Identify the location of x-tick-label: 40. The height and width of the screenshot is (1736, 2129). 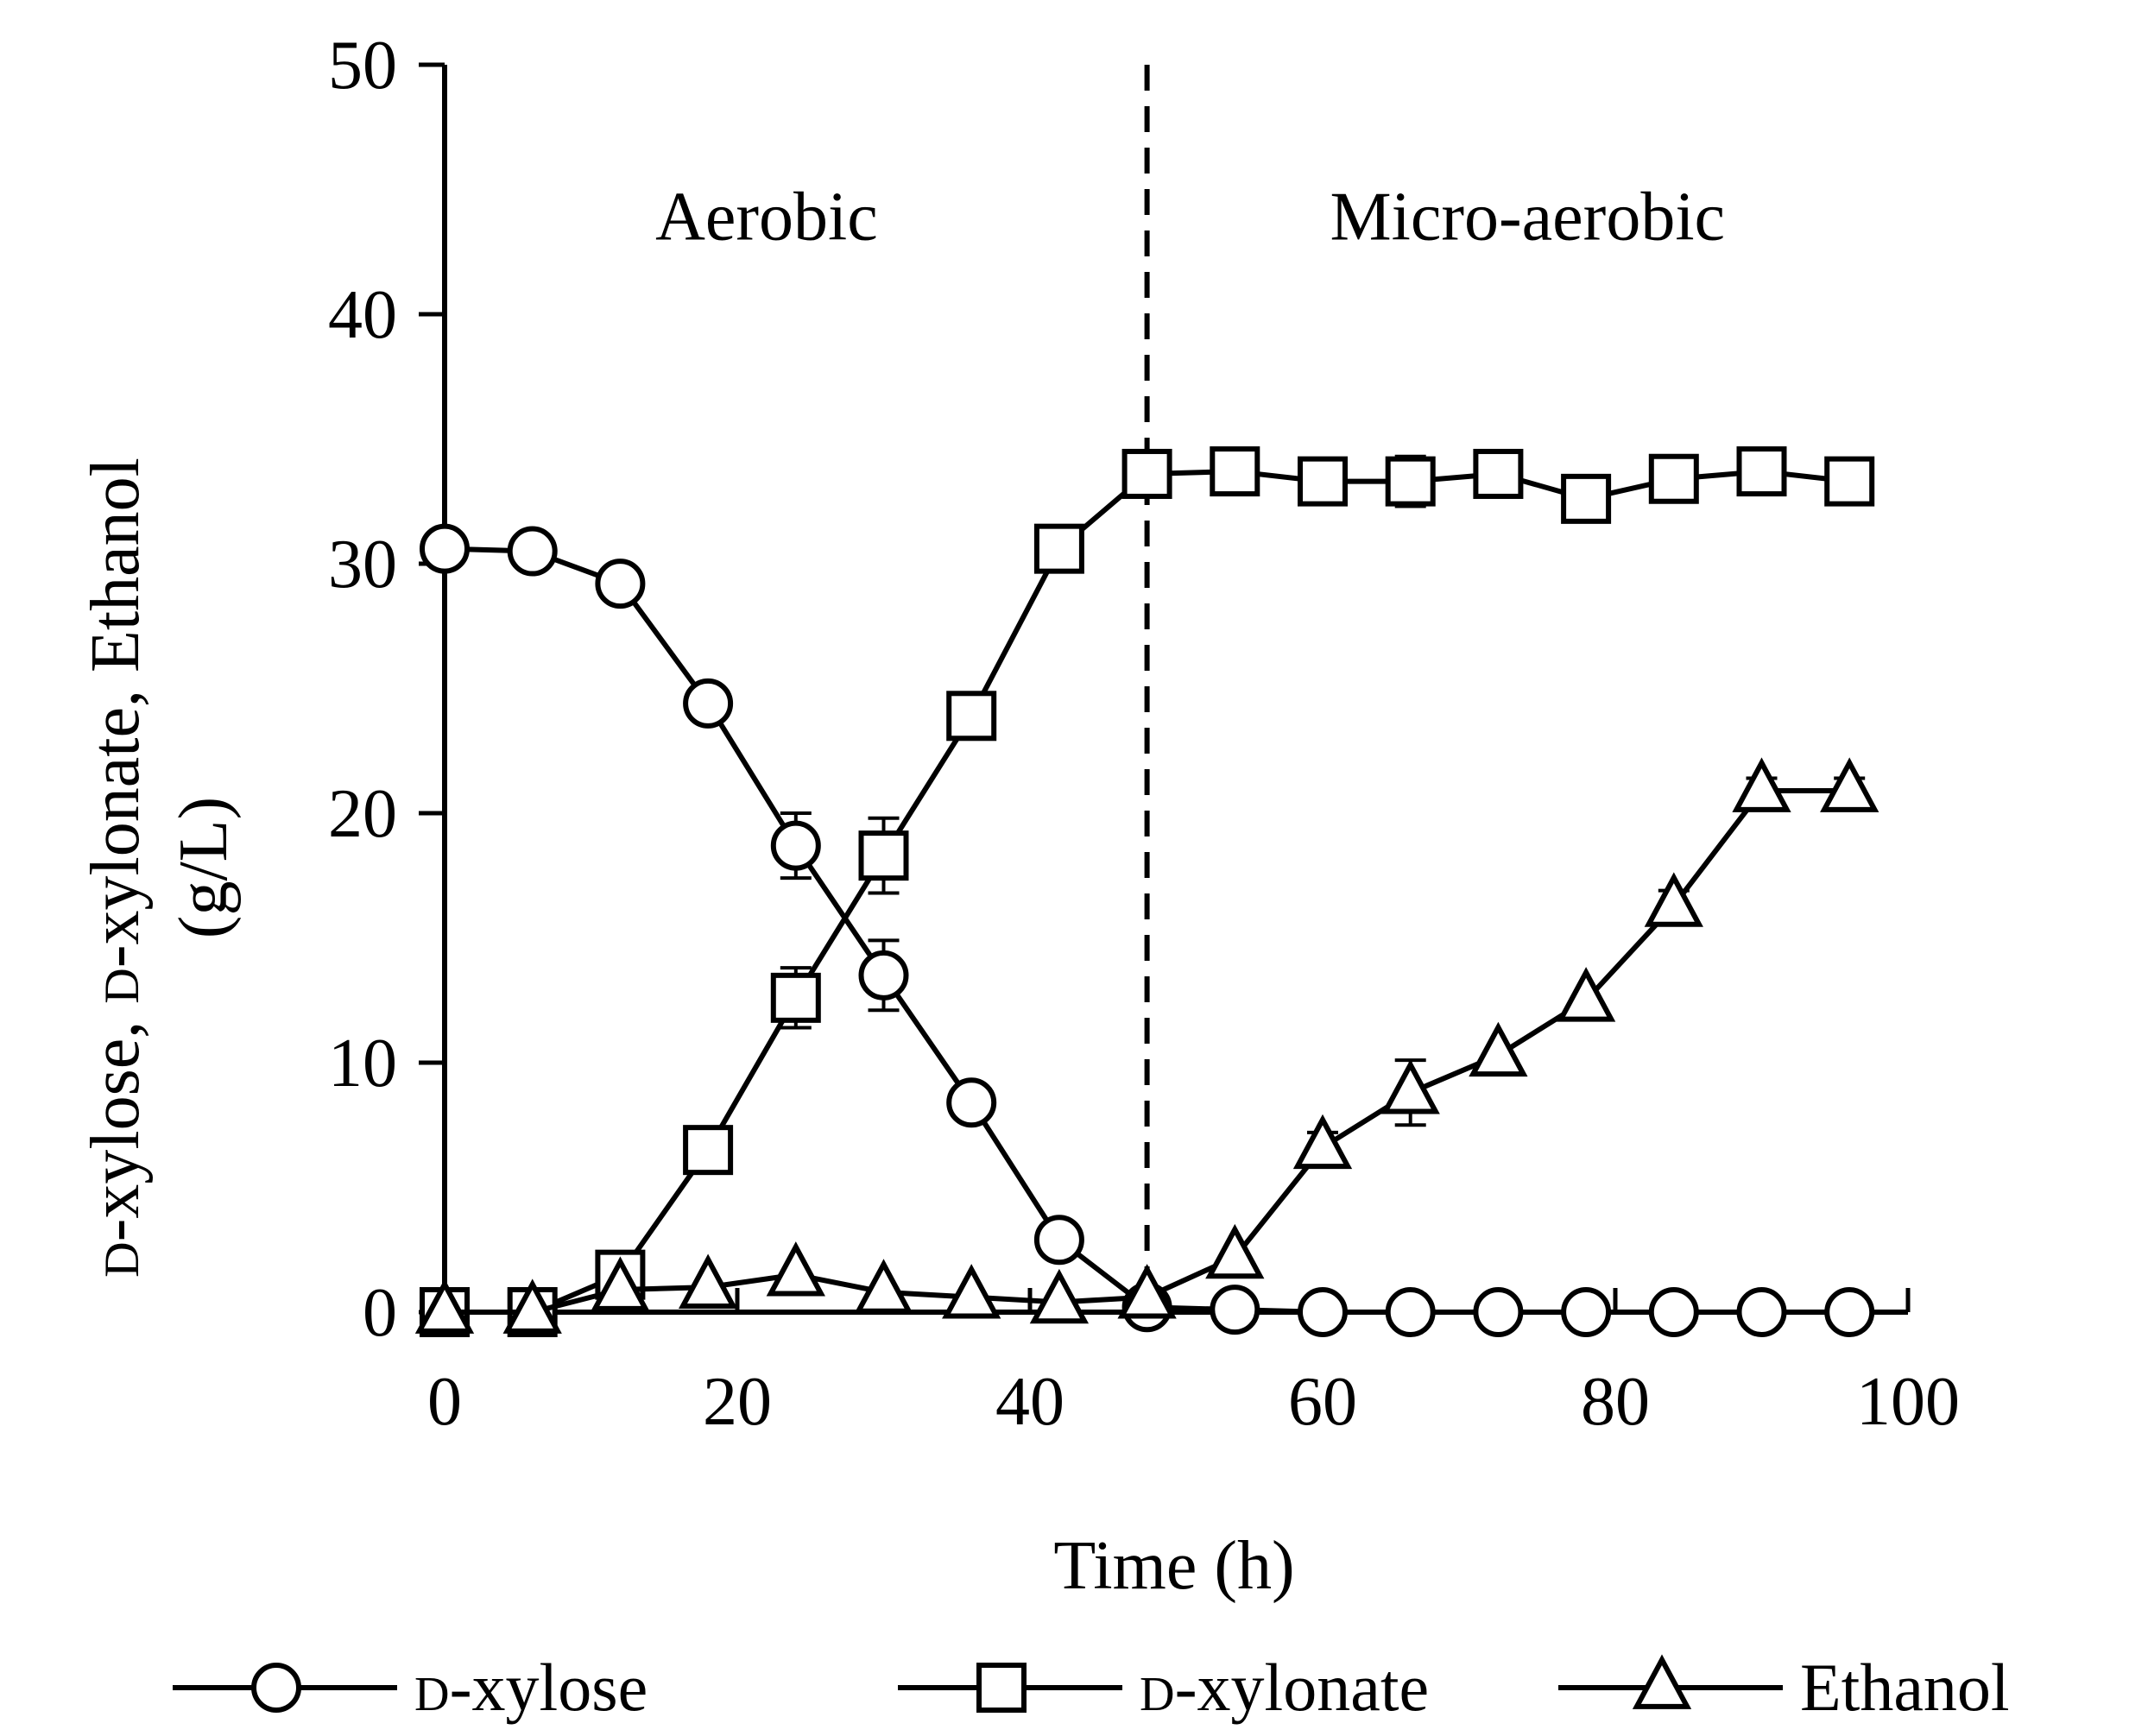
(1029, 1402).